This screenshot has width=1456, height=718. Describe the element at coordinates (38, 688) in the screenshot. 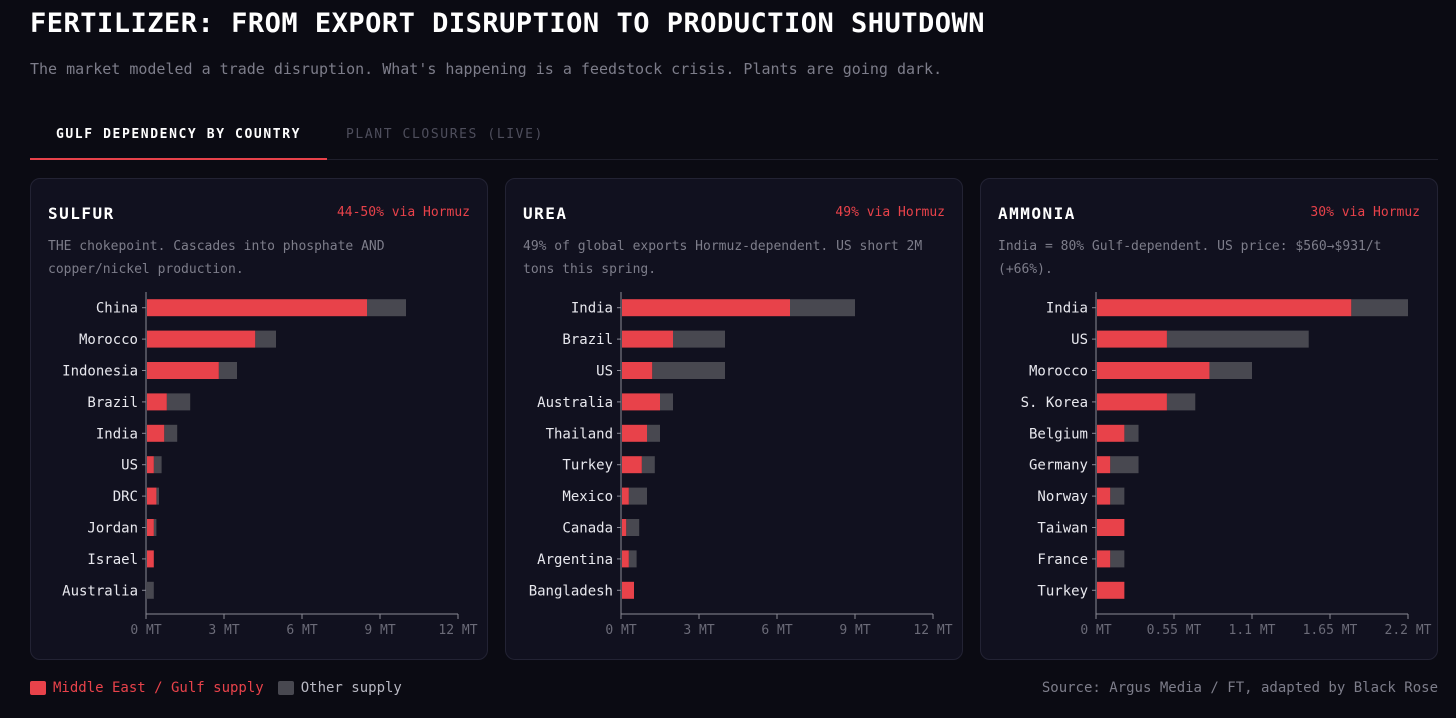

I see `gulf-swatch` at that location.